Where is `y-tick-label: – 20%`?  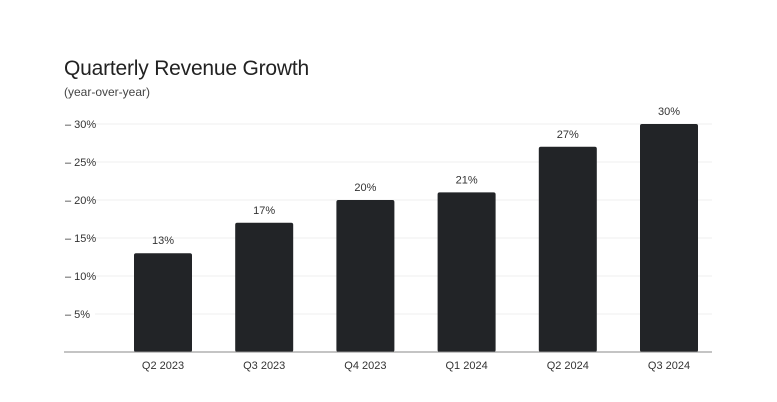 y-tick-label: – 20% is located at coordinates (80, 201).